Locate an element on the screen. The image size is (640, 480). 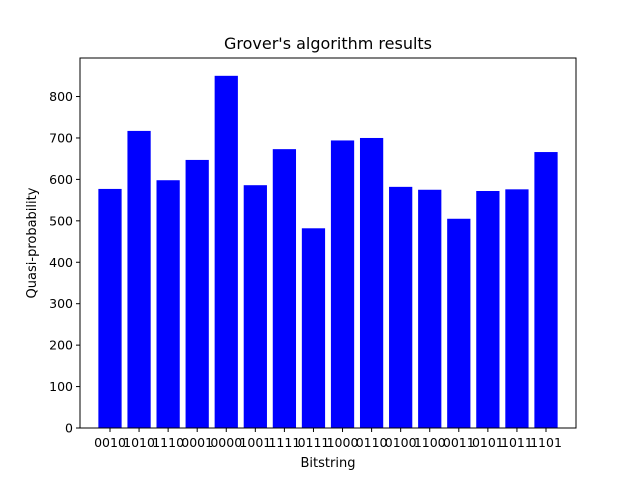
y-tick-label: 200 is located at coordinates (61, 345).